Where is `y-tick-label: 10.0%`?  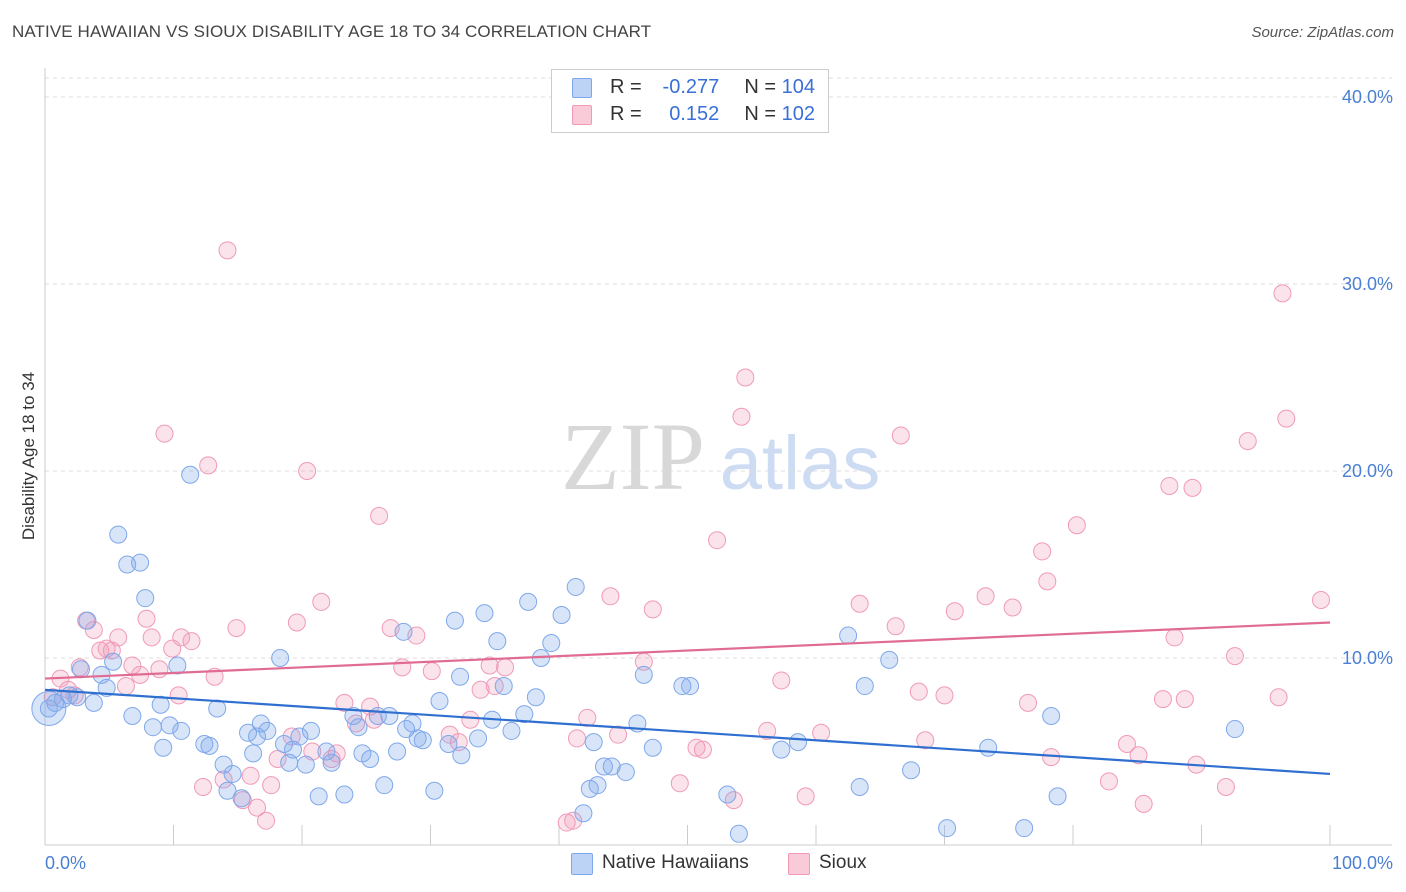 y-tick-label: 10.0% is located at coordinates (1367, 658).